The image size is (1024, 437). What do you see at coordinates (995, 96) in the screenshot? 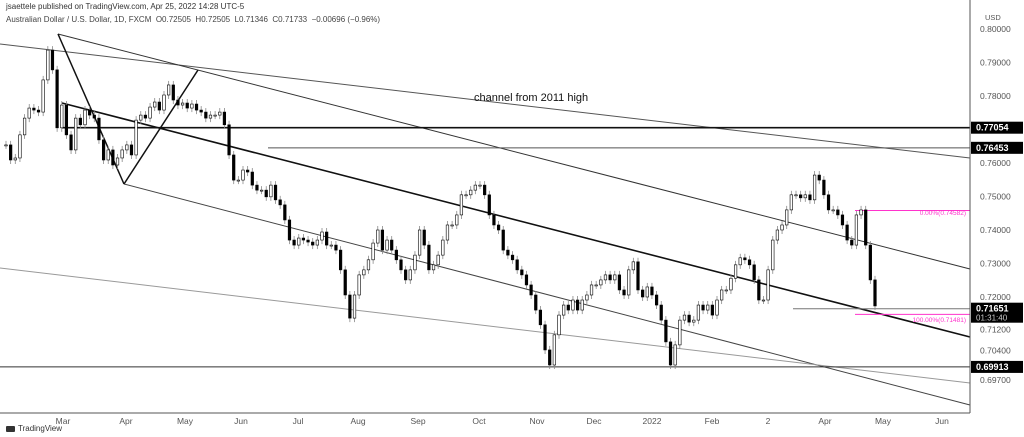
I see `y-tick-label: 0.78000` at bounding box center [995, 96].